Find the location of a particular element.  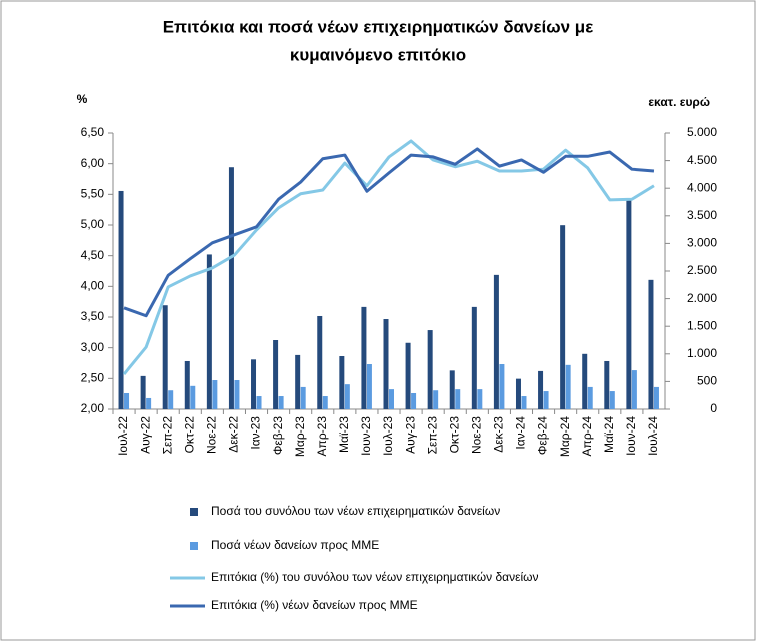

y2-tick-label: 500 is located at coordinates (707, 381).